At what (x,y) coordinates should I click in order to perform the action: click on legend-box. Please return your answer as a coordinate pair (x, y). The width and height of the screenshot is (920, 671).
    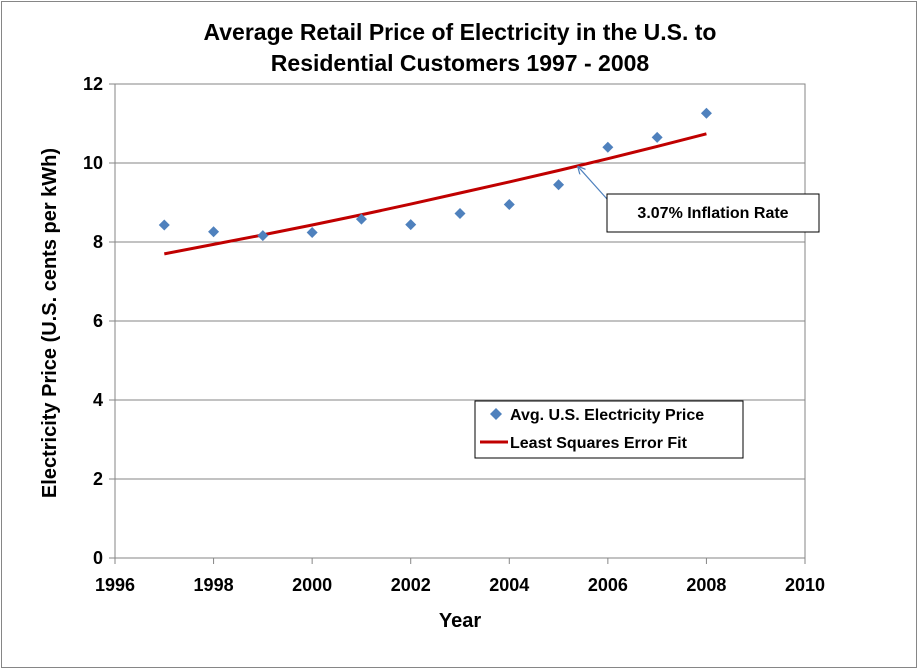
    Looking at the image, I should click on (609, 429).